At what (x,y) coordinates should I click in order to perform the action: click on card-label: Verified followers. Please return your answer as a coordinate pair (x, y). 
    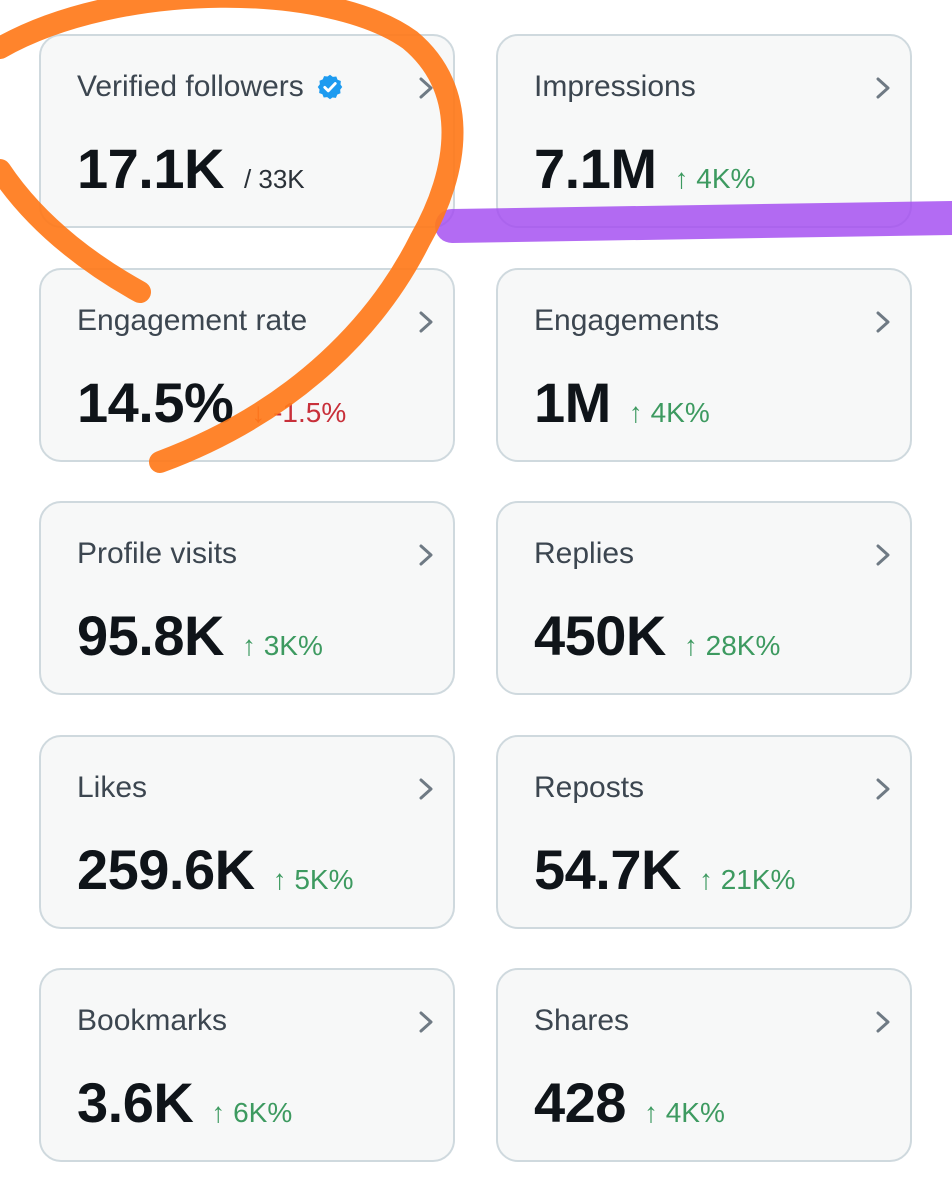
    Looking at the image, I should click on (210, 87).